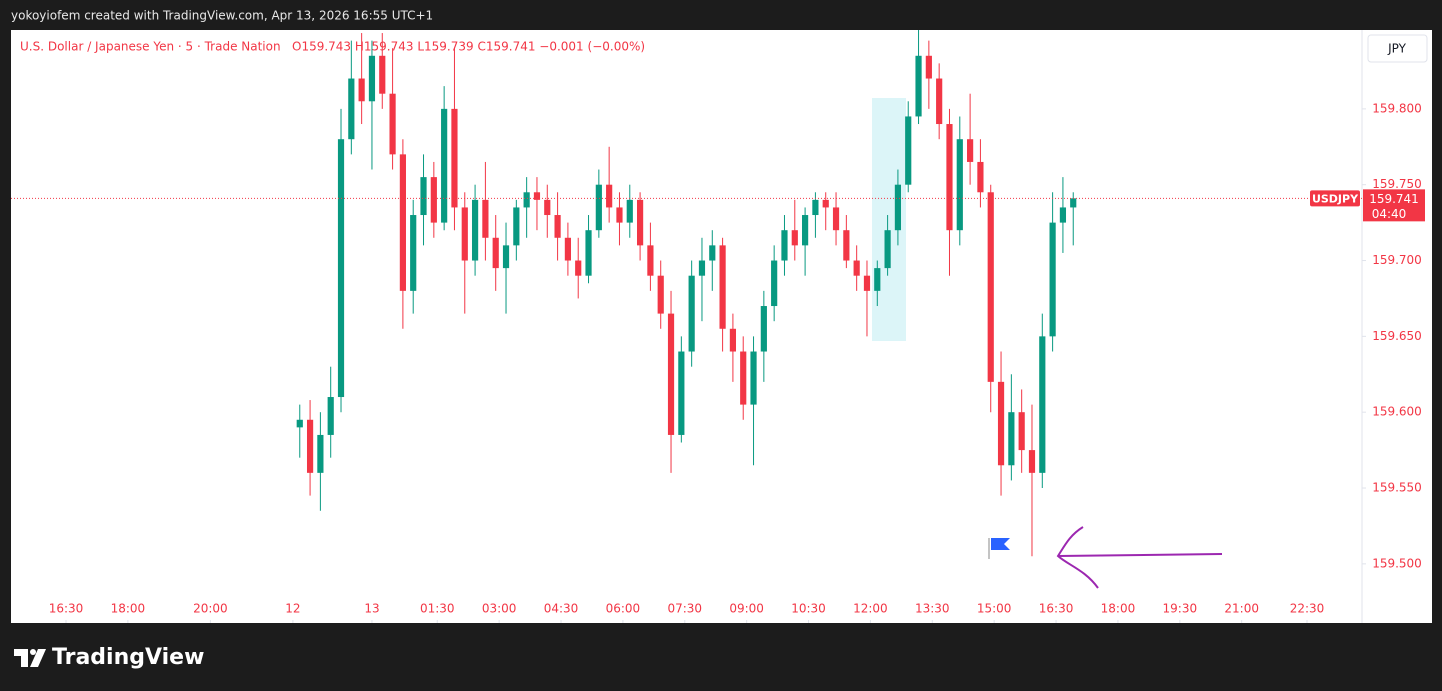  Describe the element at coordinates (1397, 184) in the screenshot. I see `y-tick-label: 159.750` at that location.